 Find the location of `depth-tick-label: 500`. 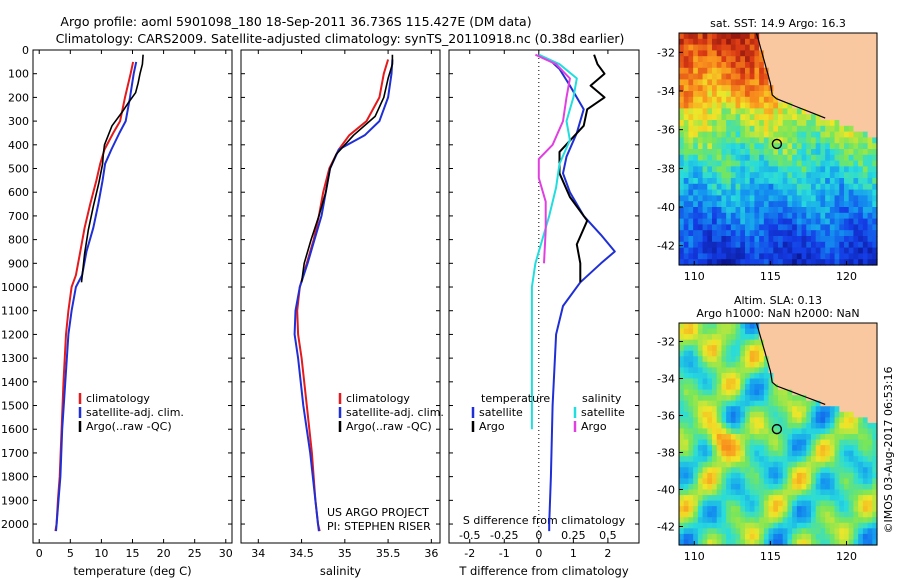

depth-tick-label: 500 is located at coordinates (18, 169).